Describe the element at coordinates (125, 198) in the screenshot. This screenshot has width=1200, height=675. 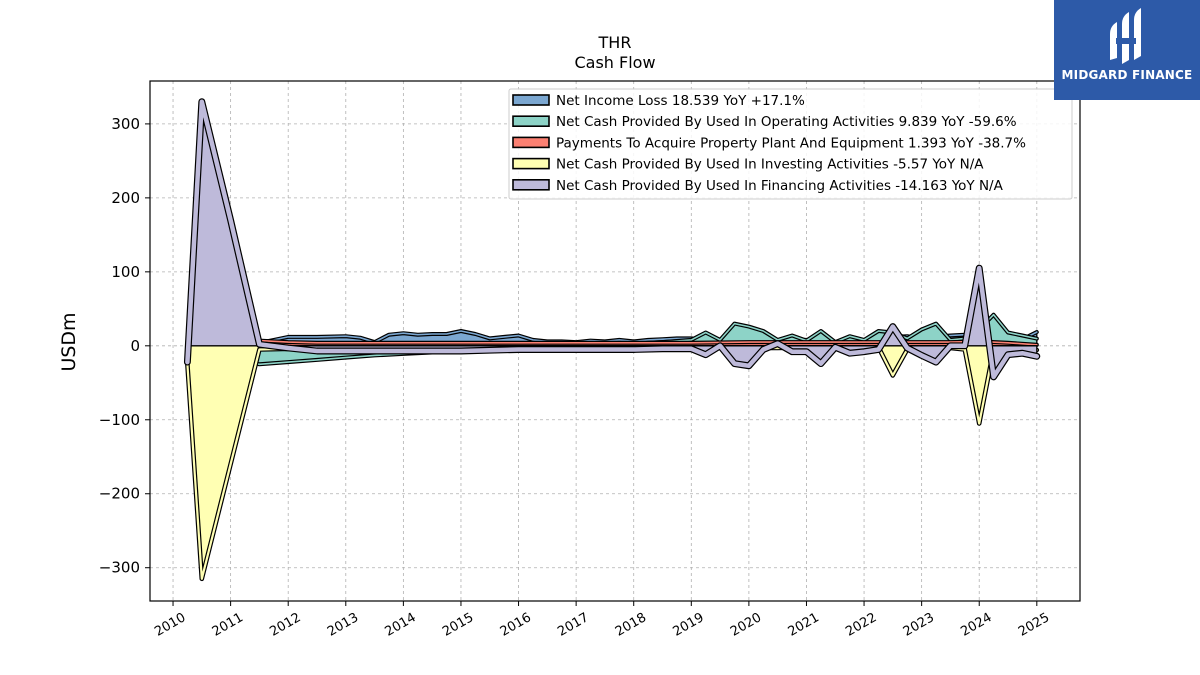
I see `y-tick-label: 200` at that location.